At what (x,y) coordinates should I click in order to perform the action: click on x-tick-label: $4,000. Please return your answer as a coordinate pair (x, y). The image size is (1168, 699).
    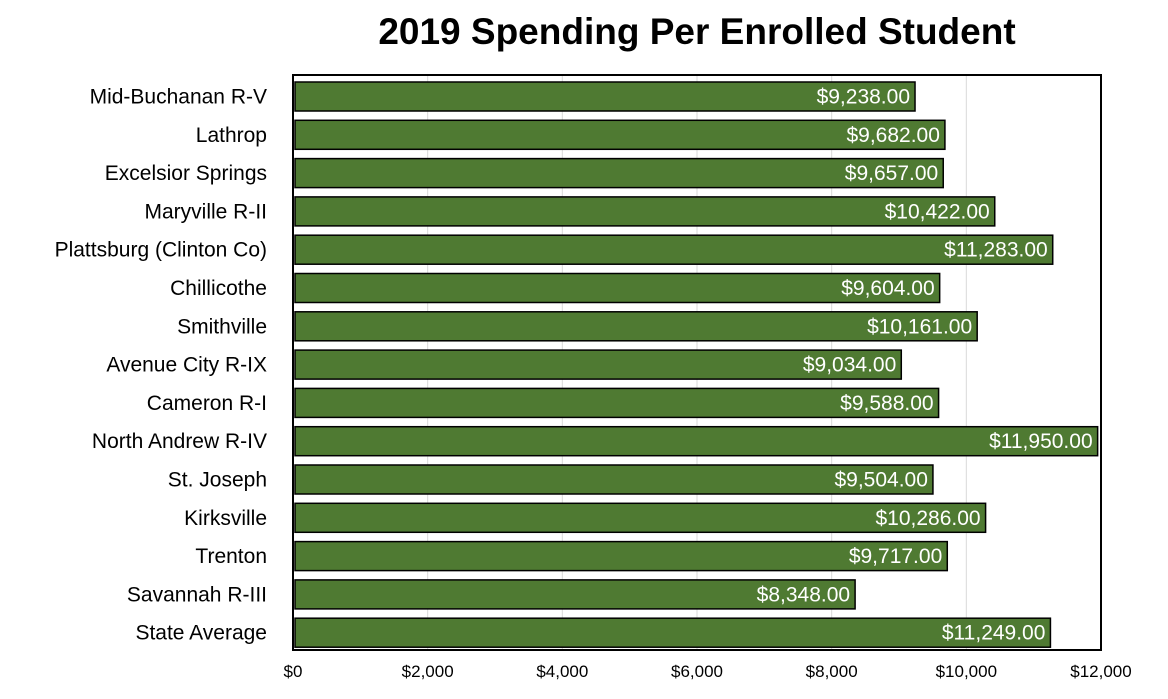
    Looking at the image, I should click on (562, 671).